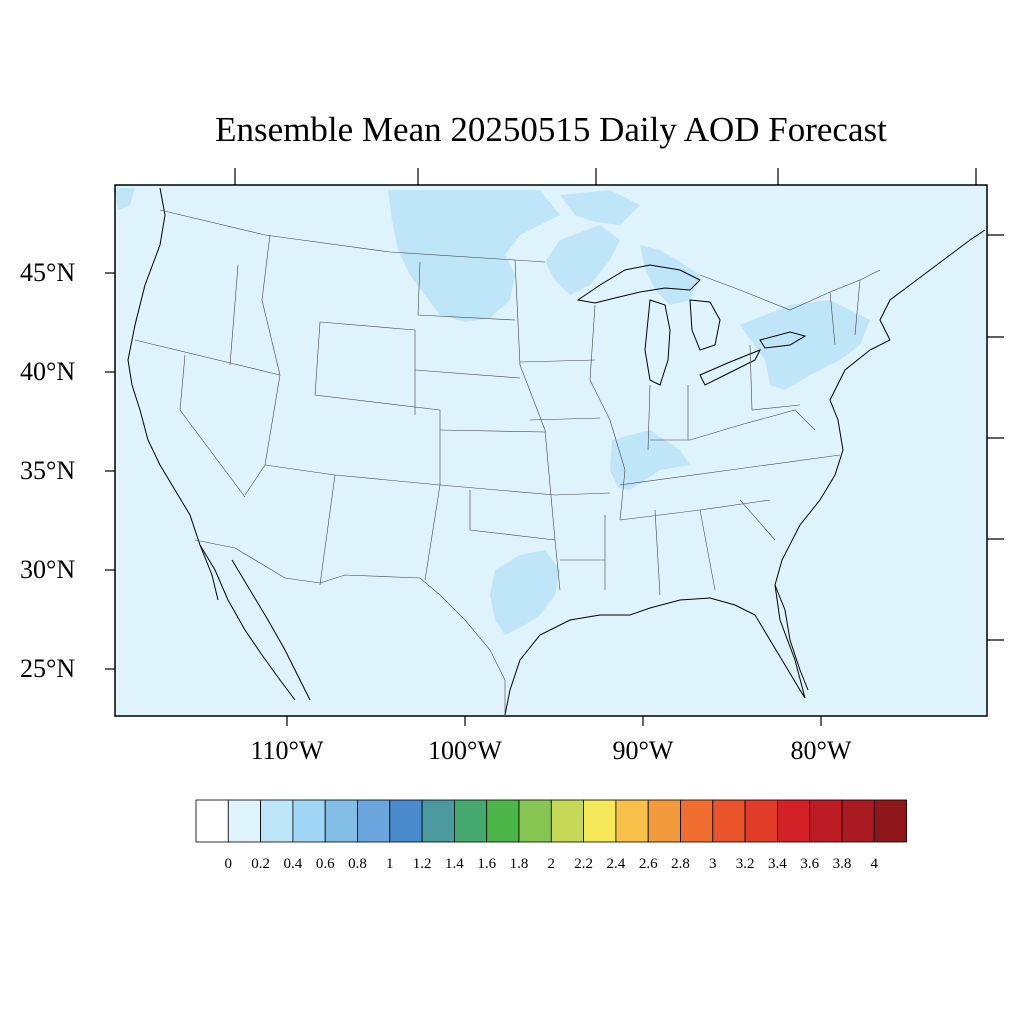  I want to click on us-mexico-border, so click(350, 627).